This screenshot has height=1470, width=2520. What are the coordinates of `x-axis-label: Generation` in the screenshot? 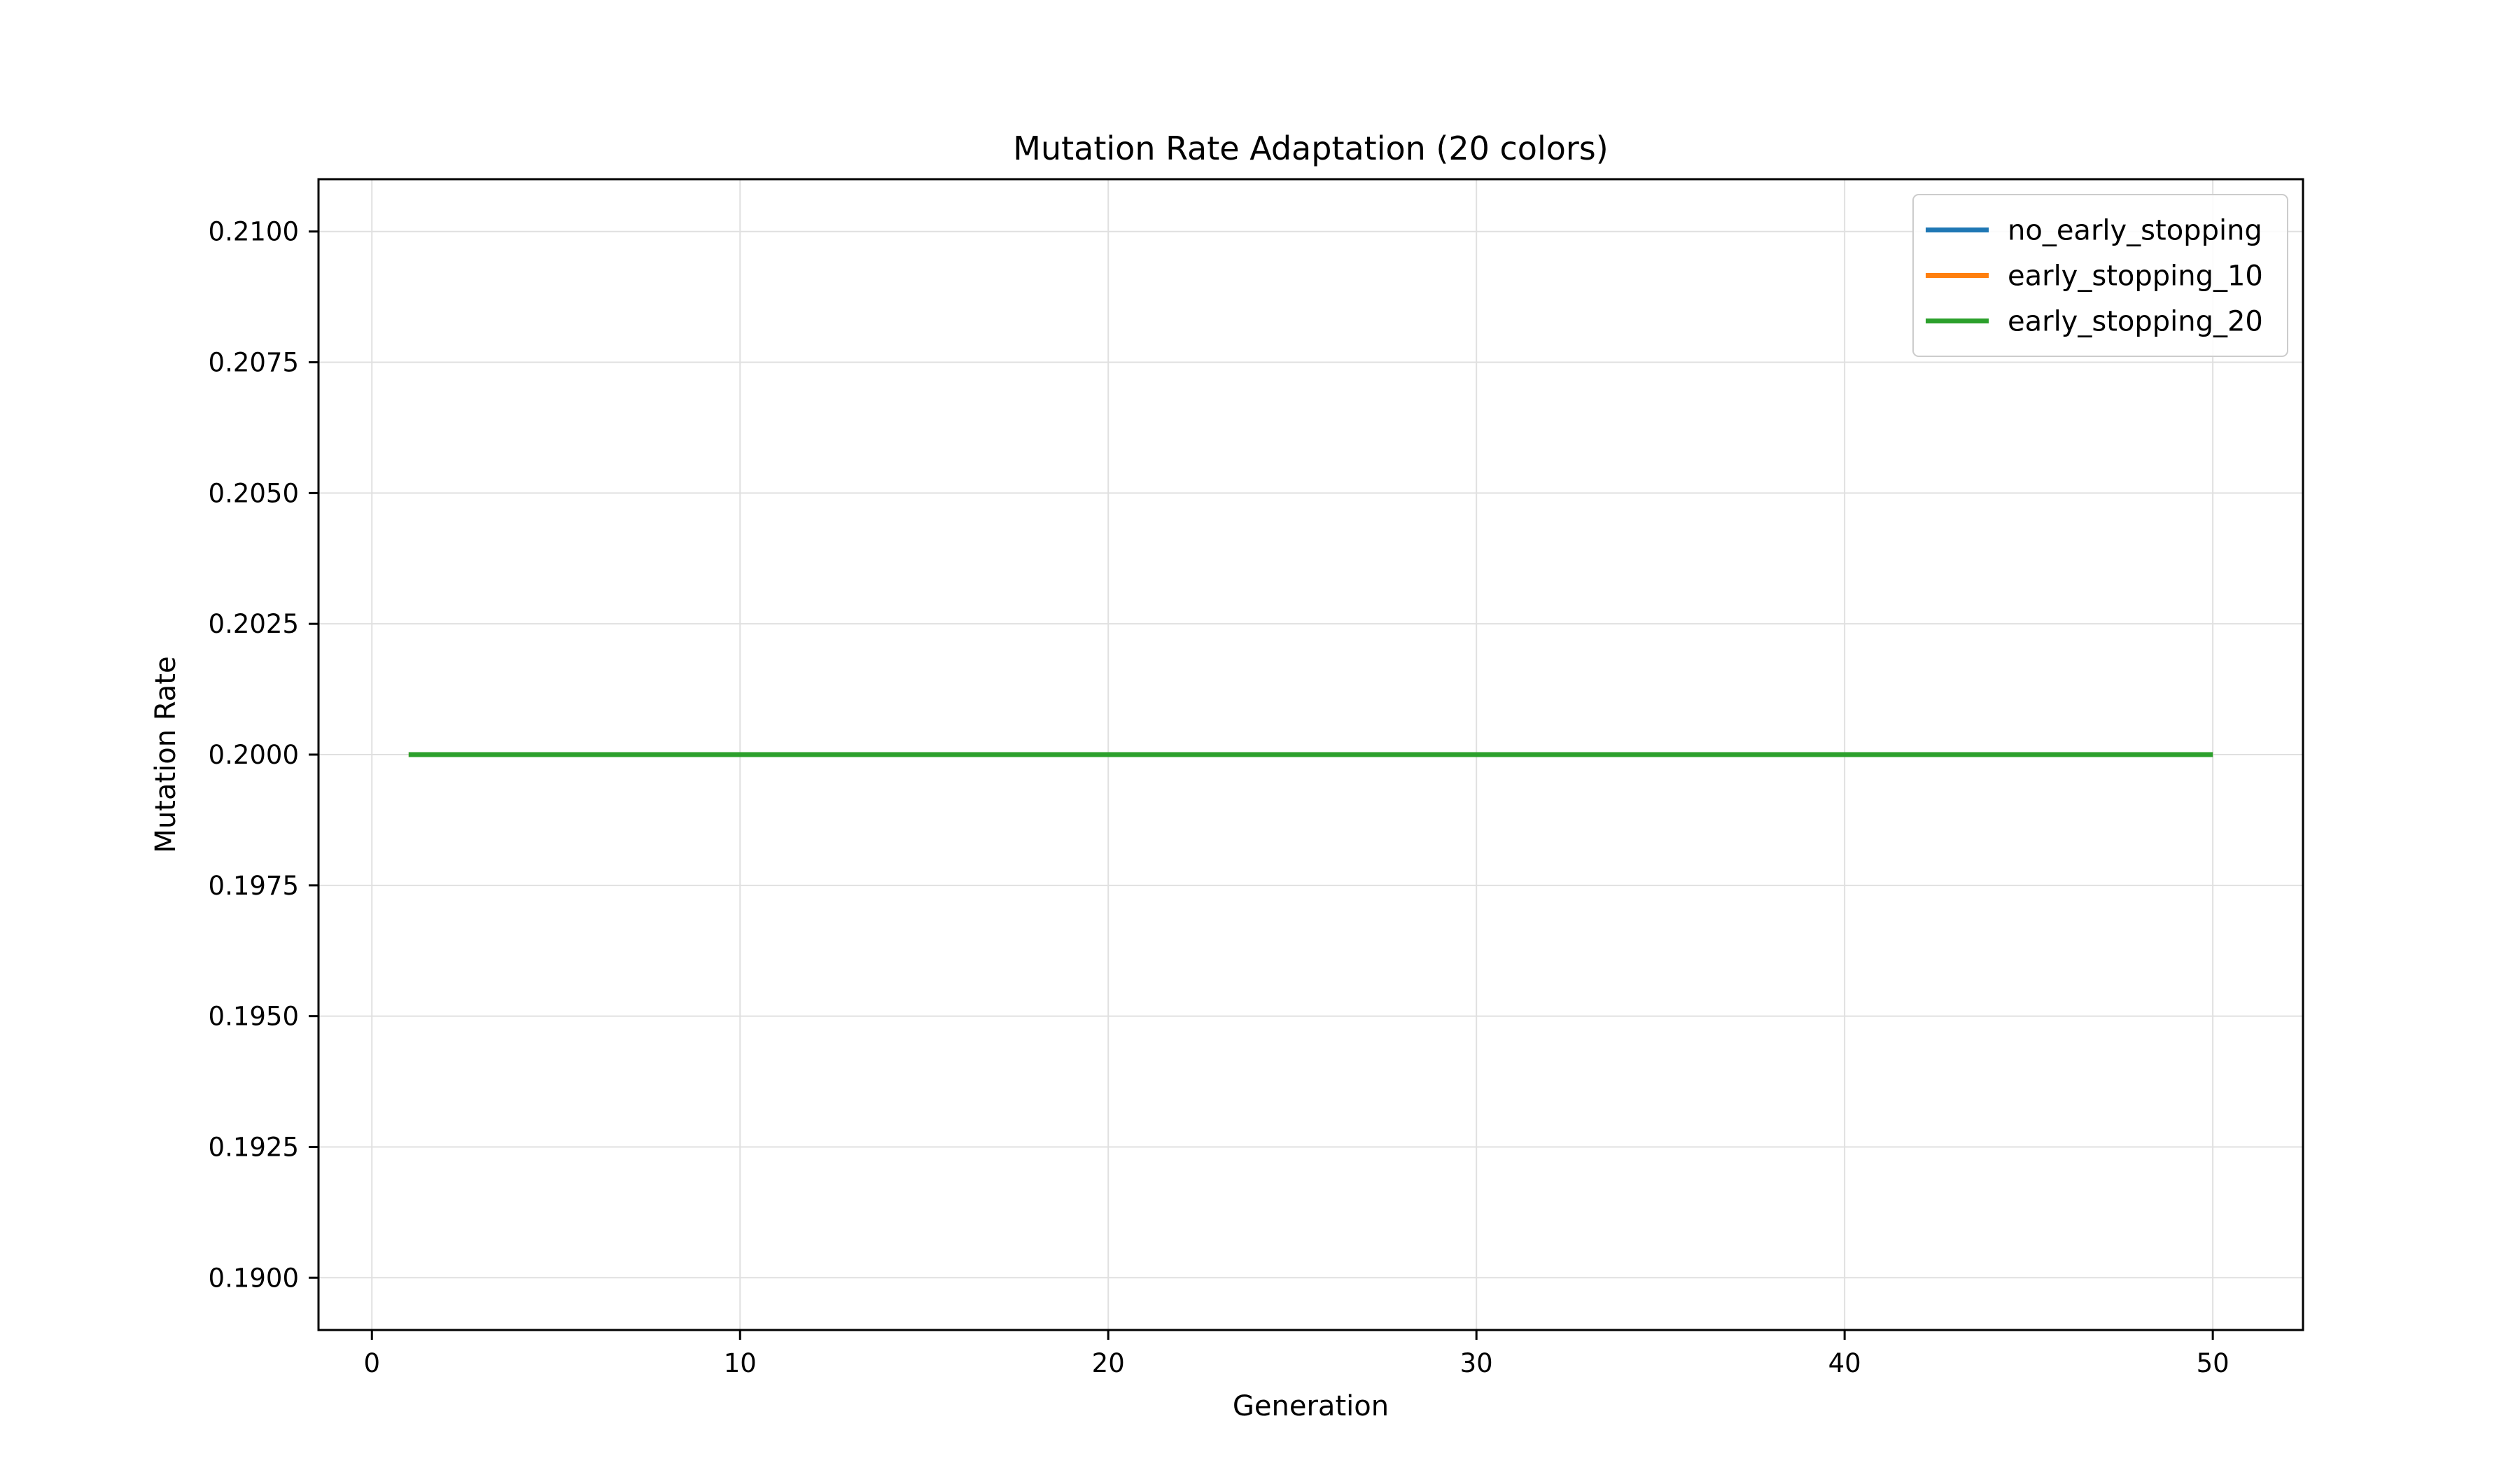 It's located at (1311, 1406).